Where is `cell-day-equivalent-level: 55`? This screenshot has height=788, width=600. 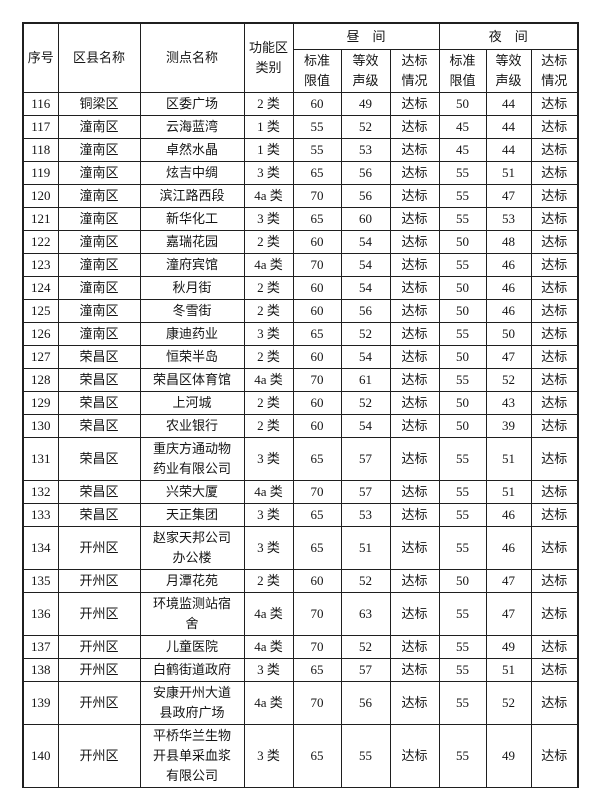 cell-day-equivalent-level: 55 is located at coordinates (365, 756).